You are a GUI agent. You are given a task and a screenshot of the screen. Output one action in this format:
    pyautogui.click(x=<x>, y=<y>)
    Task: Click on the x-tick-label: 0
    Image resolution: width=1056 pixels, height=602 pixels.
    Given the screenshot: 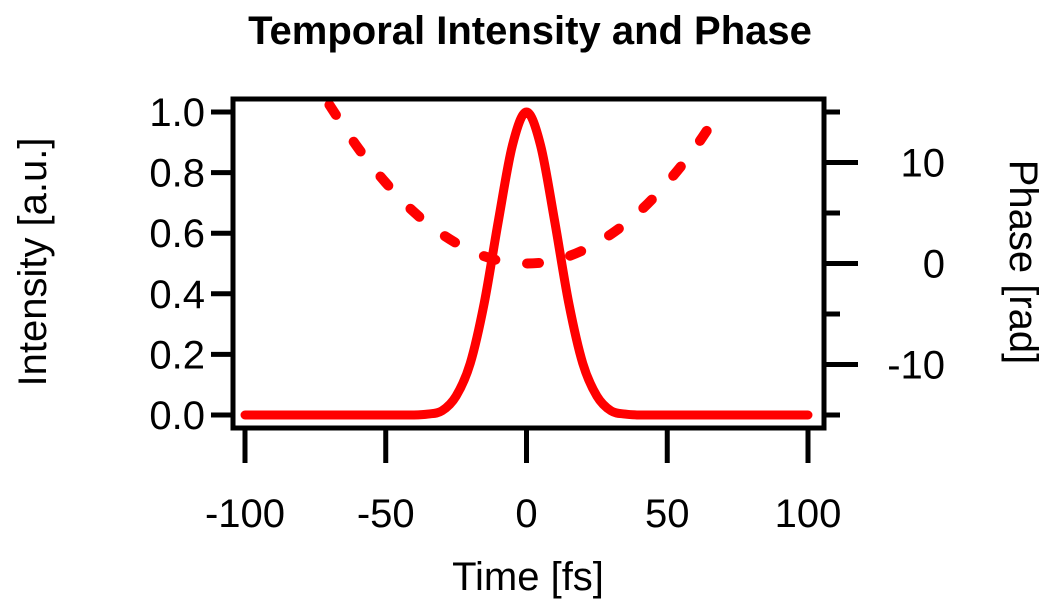 What is the action you would take?
    pyautogui.click(x=526, y=514)
    